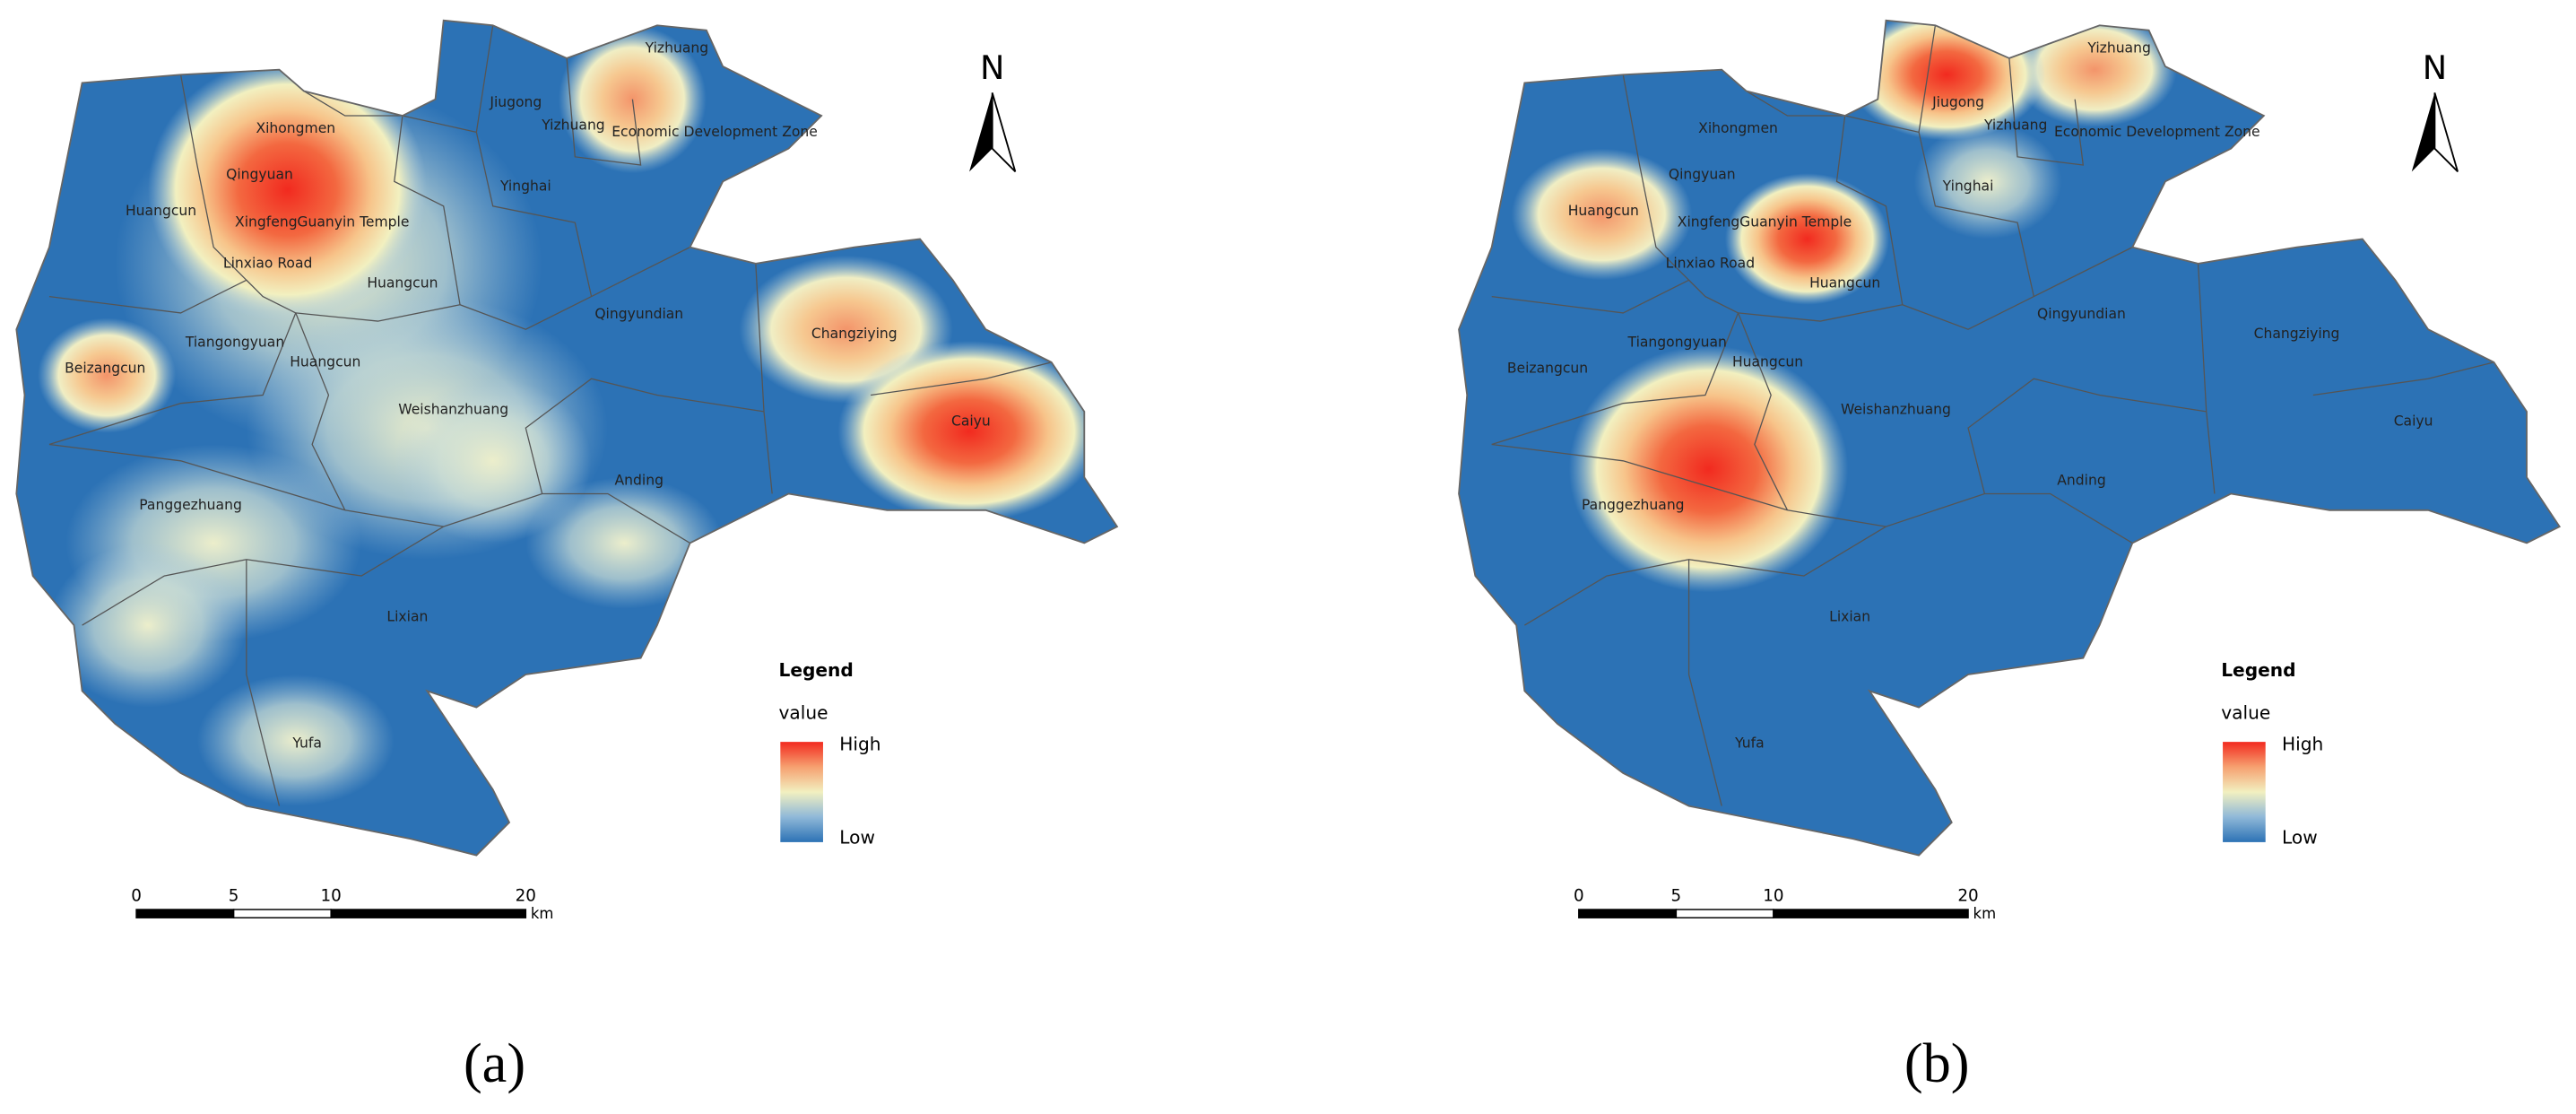 This screenshot has height=1114, width=2576. I want to click on scale-unit: km, so click(542, 913).